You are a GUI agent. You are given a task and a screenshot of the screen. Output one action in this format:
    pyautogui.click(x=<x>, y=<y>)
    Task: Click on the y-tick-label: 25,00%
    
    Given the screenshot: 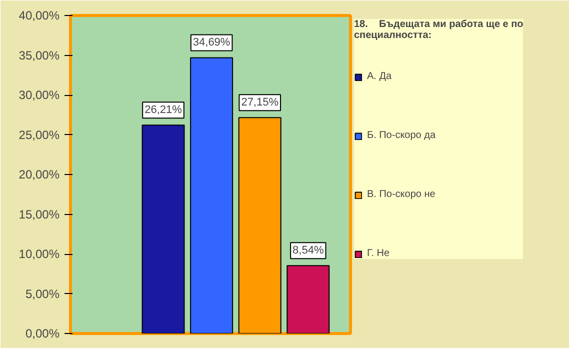 What is the action you would take?
    pyautogui.click(x=39, y=135)
    